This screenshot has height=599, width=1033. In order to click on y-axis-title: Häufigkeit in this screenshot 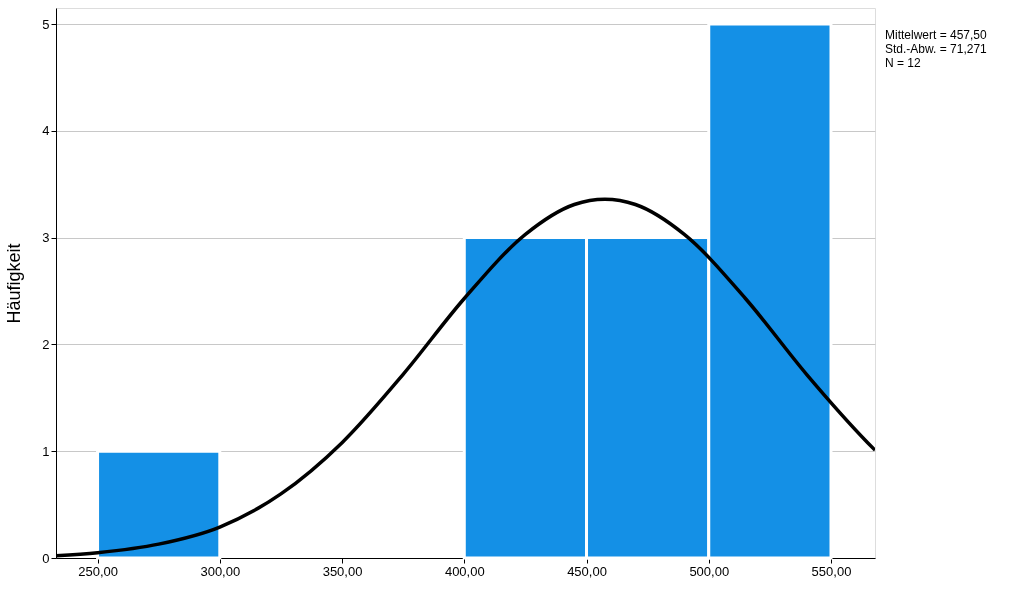, I will do `click(14, 283)`.